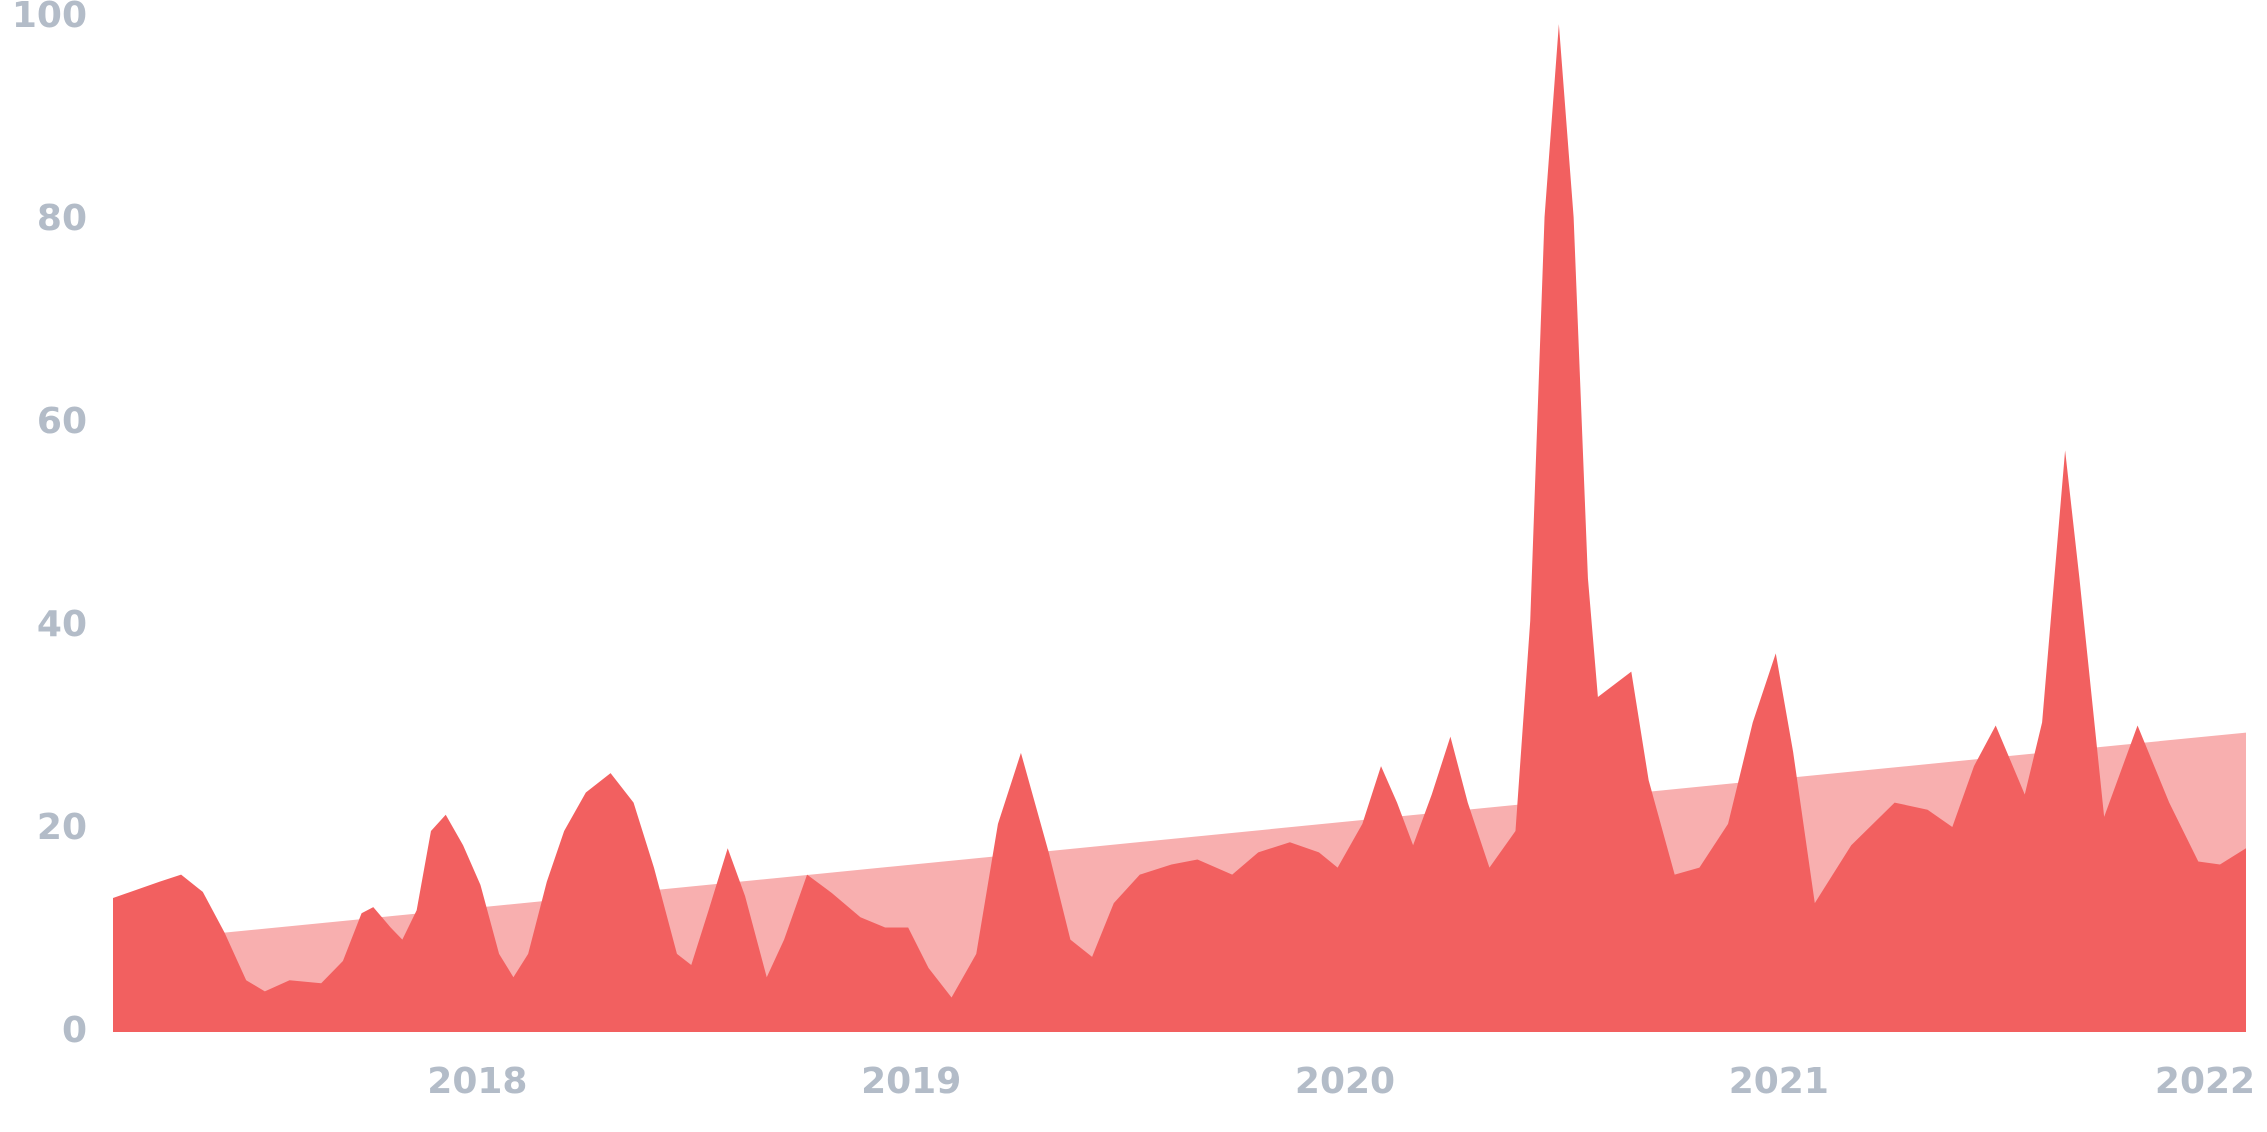 The image size is (2267, 1132). What do you see at coordinates (62, 421) in the screenshot?
I see `y-tick-label: 60` at bounding box center [62, 421].